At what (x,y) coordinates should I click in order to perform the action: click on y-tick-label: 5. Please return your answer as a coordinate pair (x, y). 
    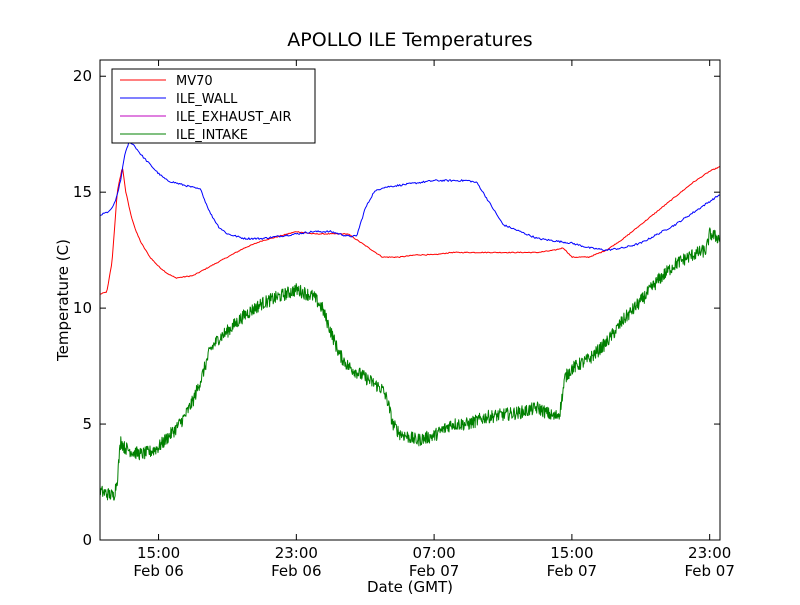
    Looking at the image, I should click on (87, 424).